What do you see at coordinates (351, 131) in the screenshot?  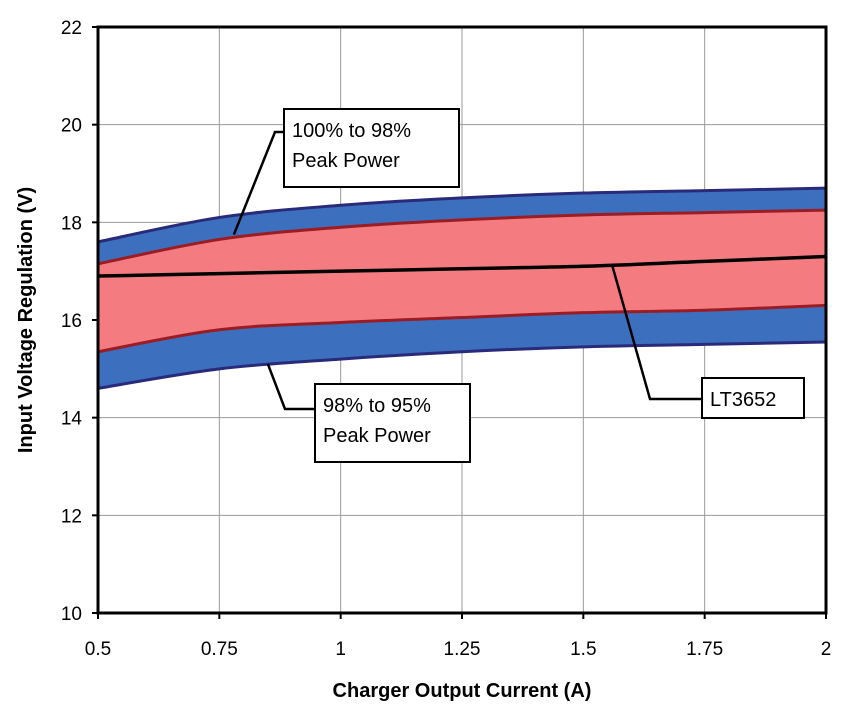 I see `annotation-text: 100% to 98%` at bounding box center [351, 131].